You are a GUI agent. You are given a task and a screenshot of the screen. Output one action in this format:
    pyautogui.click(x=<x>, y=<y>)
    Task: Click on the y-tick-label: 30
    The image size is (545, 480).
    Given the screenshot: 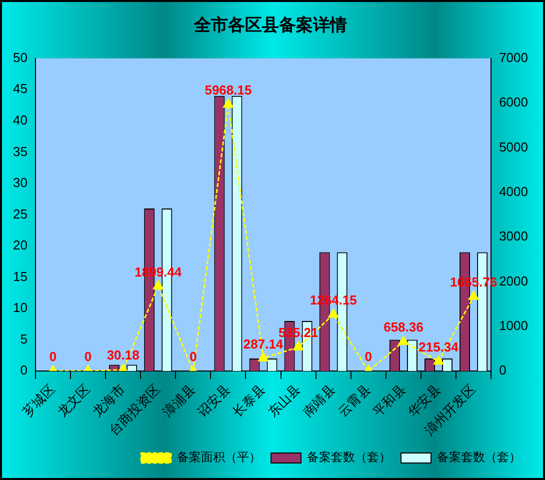 What is the action you would take?
    pyautogui.click(x=20, y=182)
    